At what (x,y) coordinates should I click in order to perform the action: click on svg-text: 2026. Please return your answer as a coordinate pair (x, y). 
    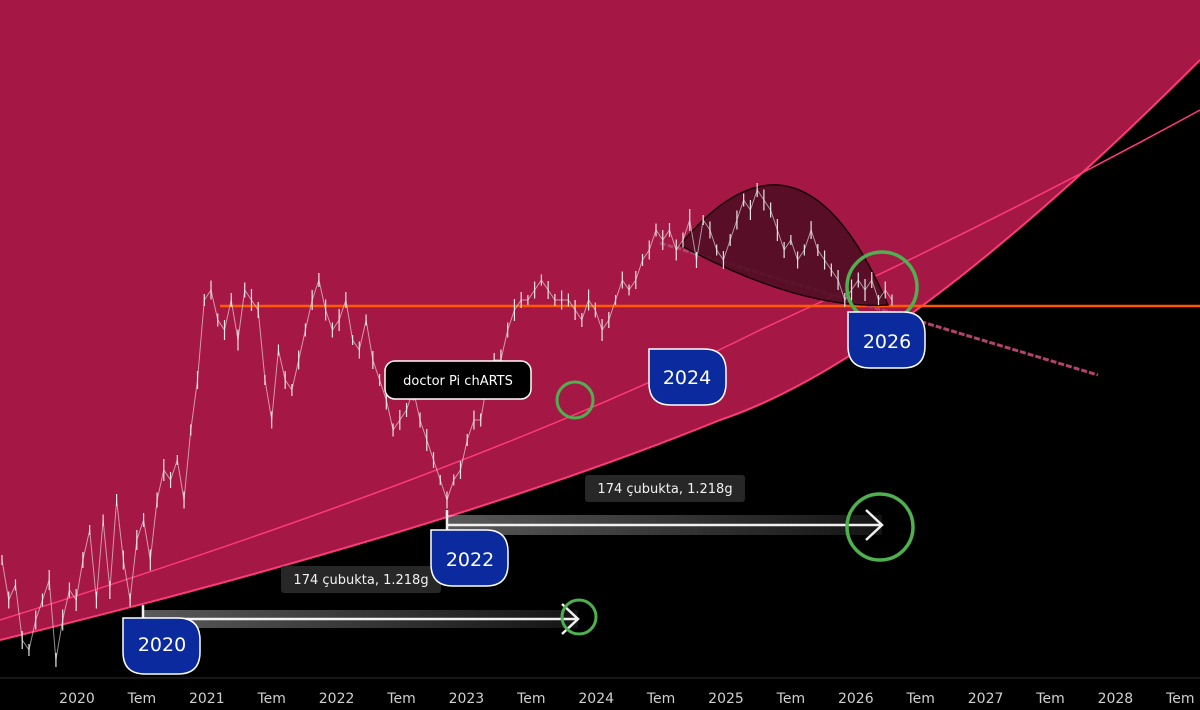
    Looking at the image, I should click on (887, 342).